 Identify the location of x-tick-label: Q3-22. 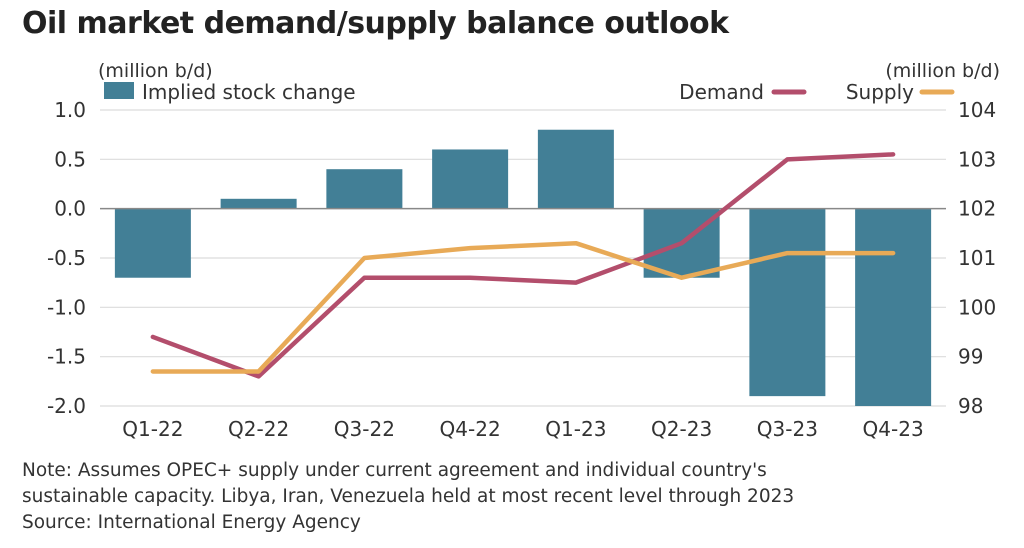
(364, 429).